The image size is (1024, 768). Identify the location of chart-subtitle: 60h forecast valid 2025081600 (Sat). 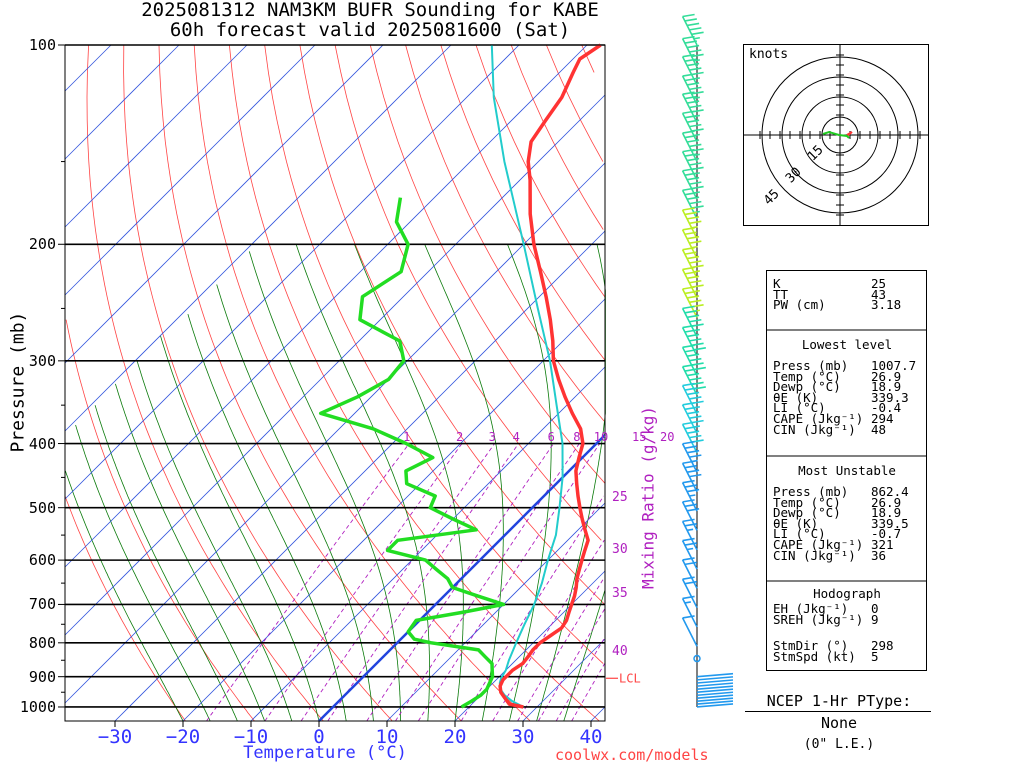
(370, 30).